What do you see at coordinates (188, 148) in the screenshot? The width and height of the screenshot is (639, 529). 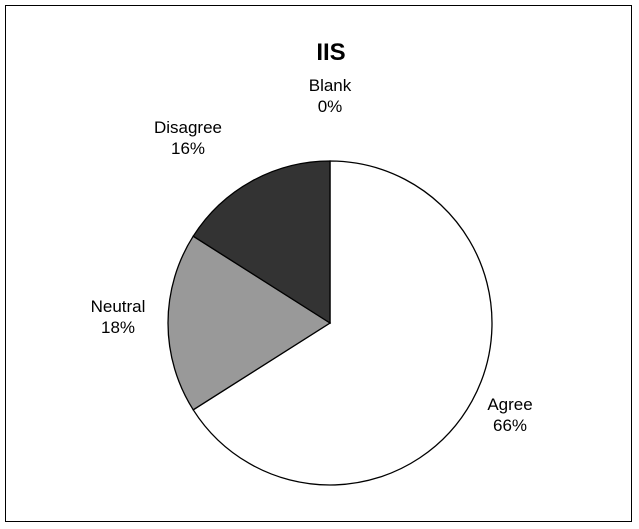 I see `slice-value-disagree: 16%` at bounding box center [188, 148].